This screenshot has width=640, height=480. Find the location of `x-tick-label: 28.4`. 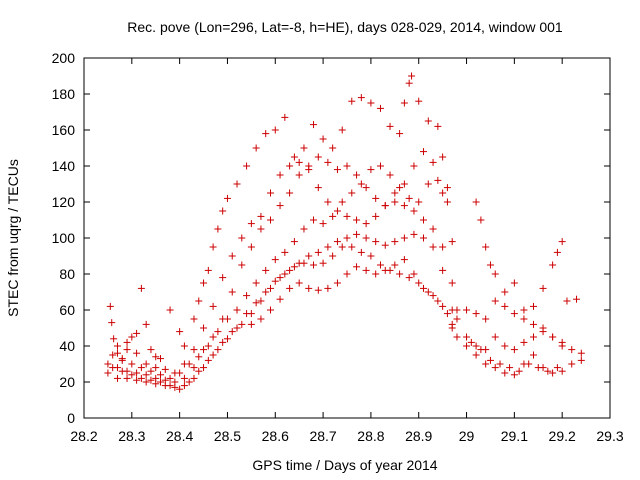

x-tick-label: 28.4 is located at coordinates (179, 436).